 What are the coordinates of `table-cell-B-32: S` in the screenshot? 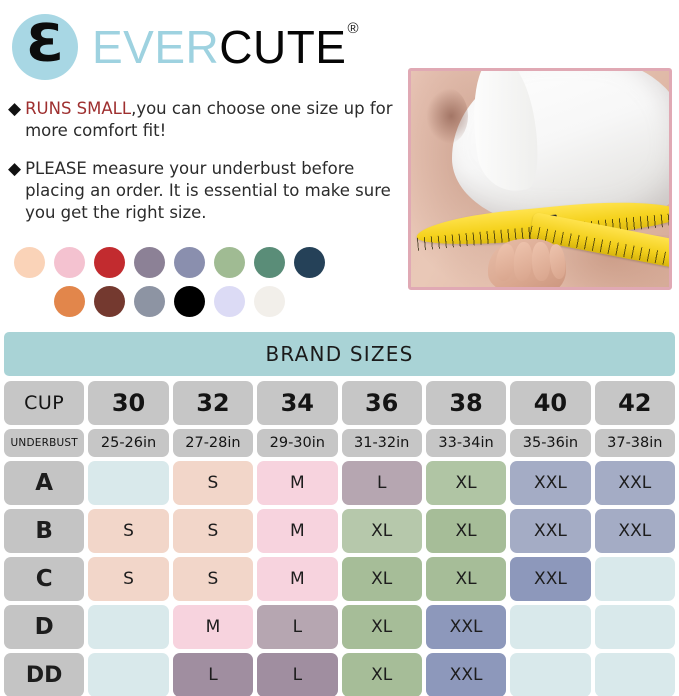 It's located at (213, 531).